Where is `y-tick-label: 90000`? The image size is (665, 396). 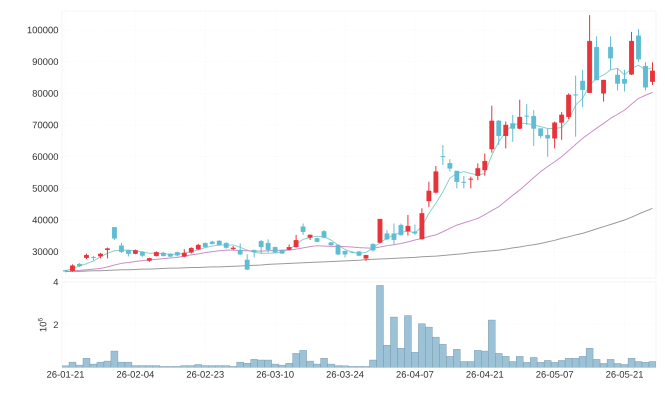 y-tick-label: 90000 is located at coordinates (45, 62).